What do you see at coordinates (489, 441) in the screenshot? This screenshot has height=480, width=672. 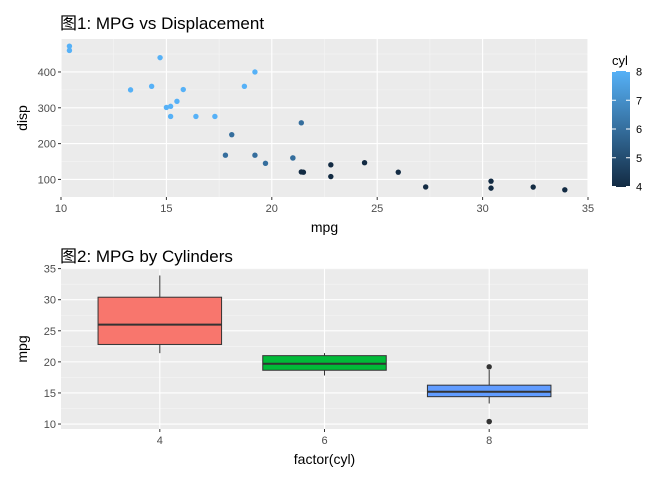 I see `box-x-tick-label: 8` at bounding box center [489, 441].